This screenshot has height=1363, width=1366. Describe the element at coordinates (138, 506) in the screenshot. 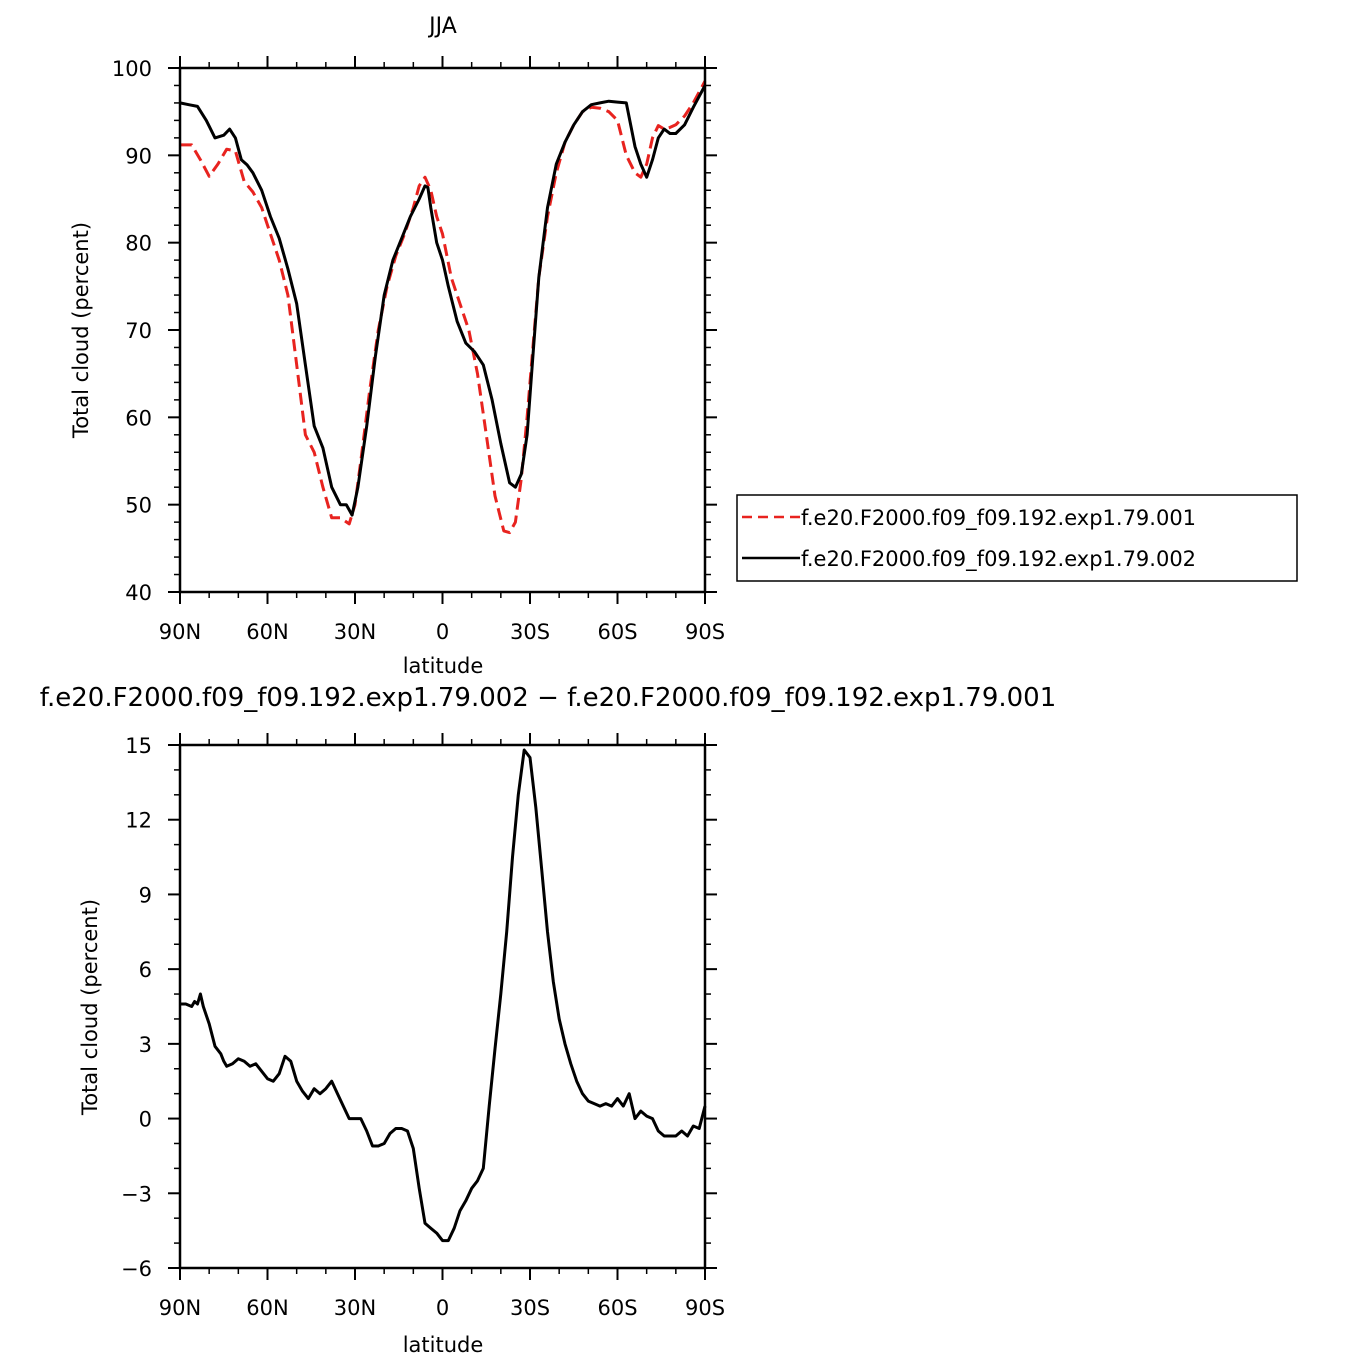

I see `top-y-tick-label: 50` at that location.